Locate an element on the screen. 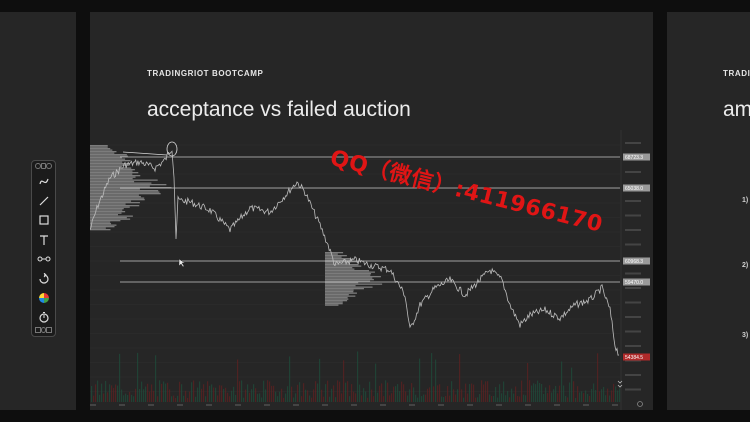 The width and height of the screenshot is (750, 422). undo-icon is located at coordinates (43, 330).